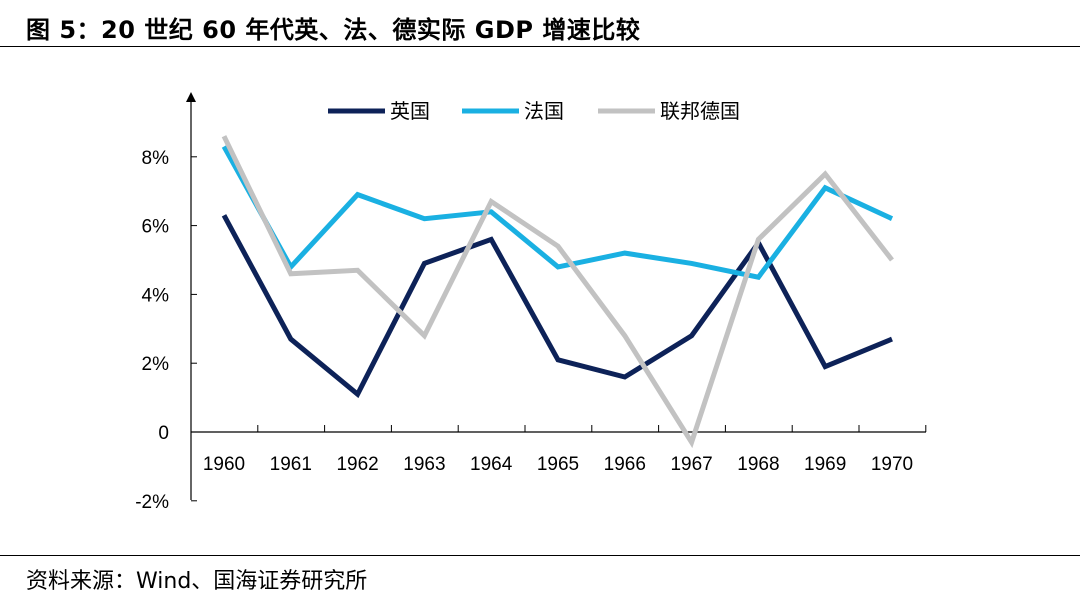 This screenshot has width=1080, height=599. I want to click on y-tick-label: 8%, so click(156, 158).